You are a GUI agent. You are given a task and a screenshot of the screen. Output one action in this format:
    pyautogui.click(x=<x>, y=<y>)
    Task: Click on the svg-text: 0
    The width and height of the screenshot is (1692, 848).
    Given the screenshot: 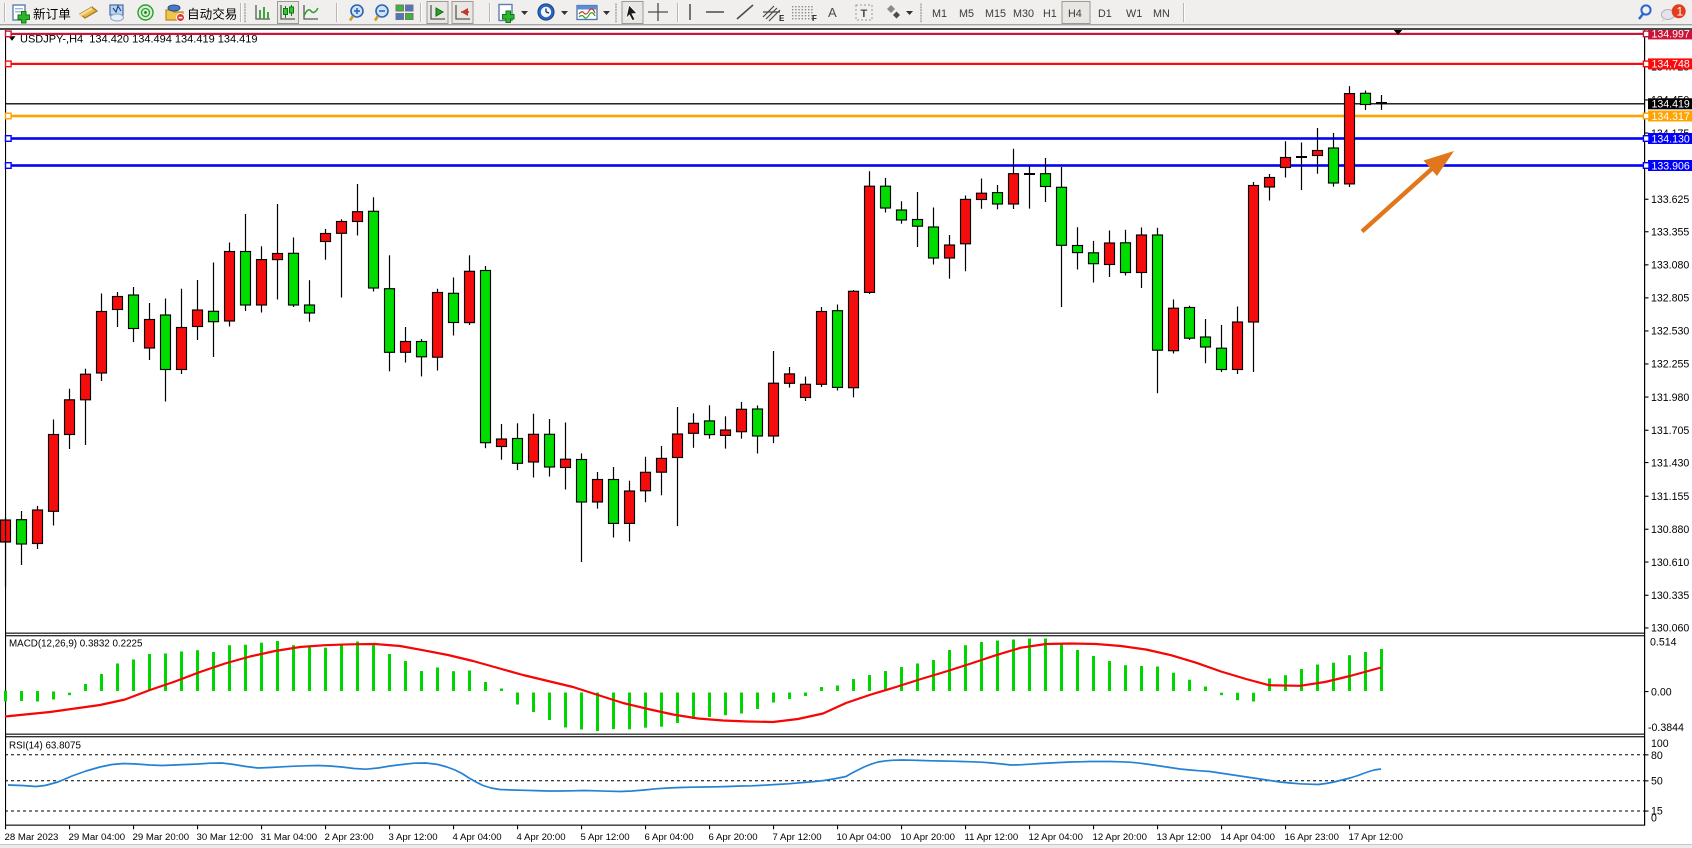 What is the action you would take?
    pyautogui.click(x=1654, y=818)
    